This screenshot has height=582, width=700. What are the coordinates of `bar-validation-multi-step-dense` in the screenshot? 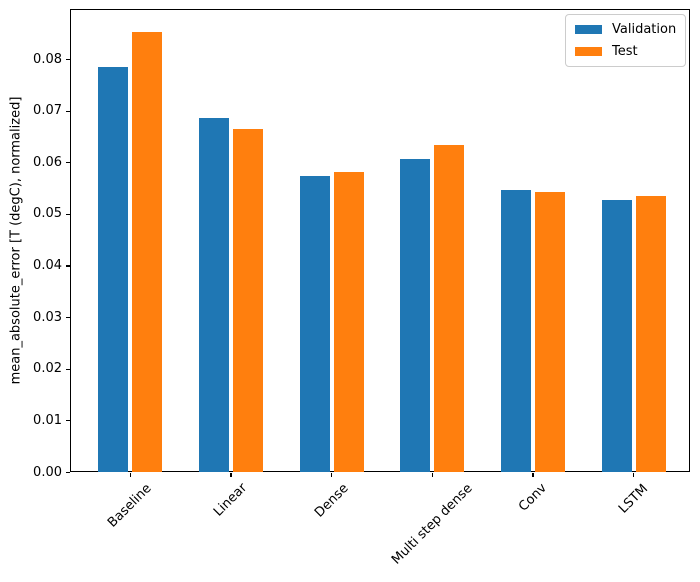 It's located at (415, 316).